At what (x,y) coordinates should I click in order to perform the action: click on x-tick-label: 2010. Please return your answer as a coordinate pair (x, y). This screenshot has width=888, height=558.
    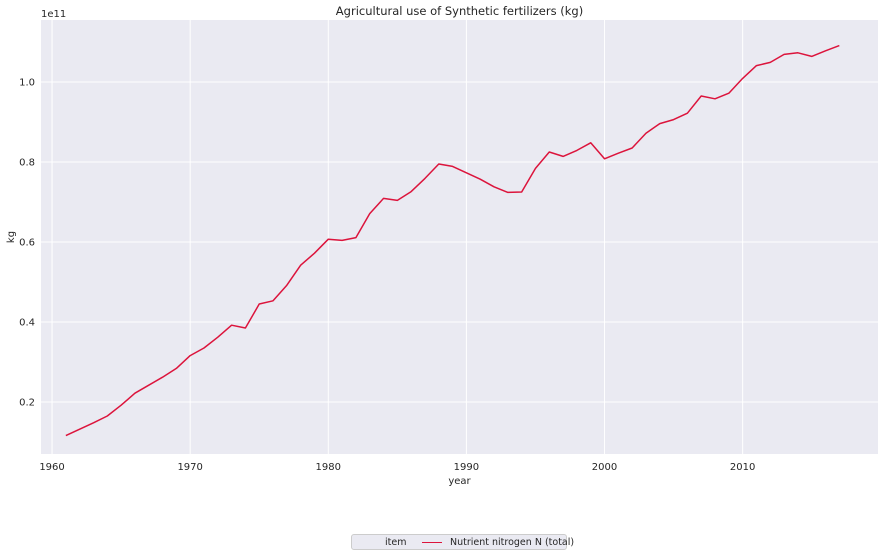
    Looking at the image, I should click on (742, 467).